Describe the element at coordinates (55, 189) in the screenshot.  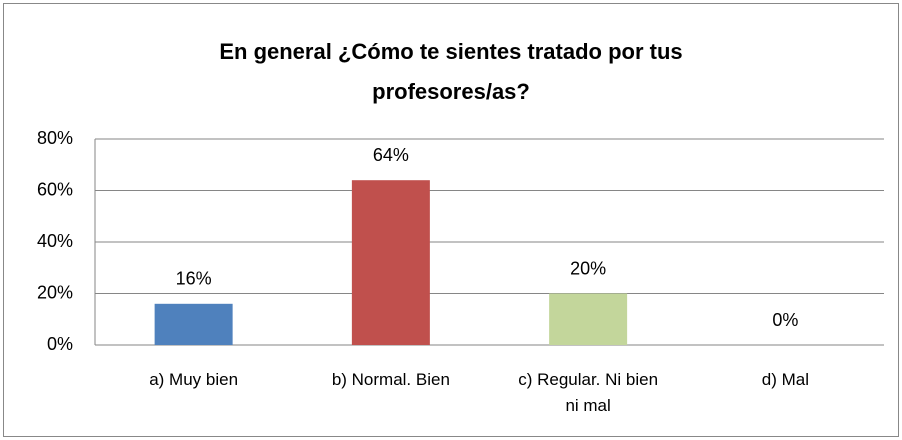
I see `y-tick-label: 60%` at that location.